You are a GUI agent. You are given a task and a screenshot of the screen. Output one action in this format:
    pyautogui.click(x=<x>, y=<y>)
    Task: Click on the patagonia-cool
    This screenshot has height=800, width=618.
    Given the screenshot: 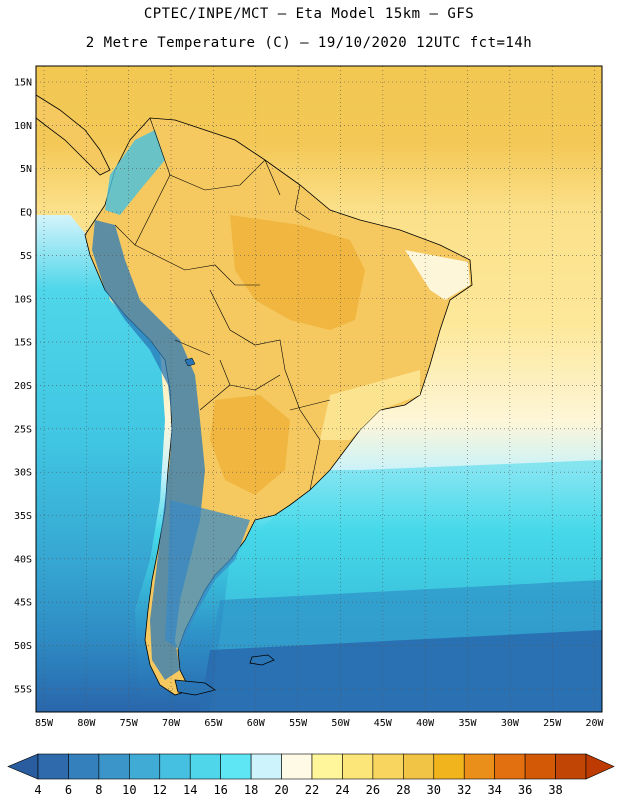 What is the action you would take?
    pyautogui.click(x=207, y=575)
    